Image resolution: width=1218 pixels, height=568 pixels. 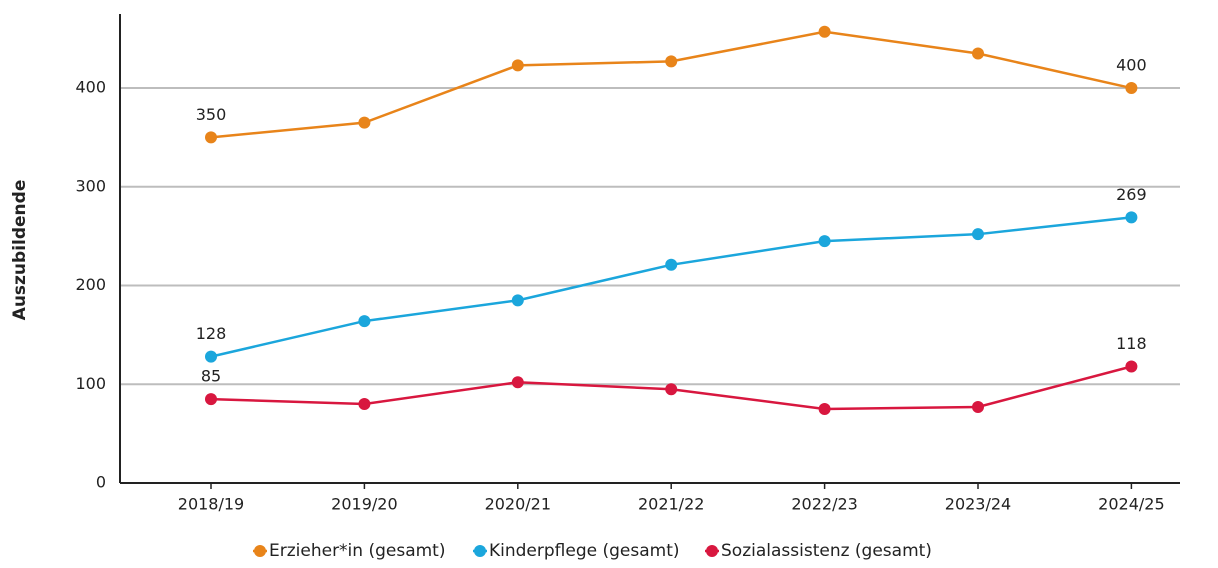 I want to click on data-label: 118, so click(x=1131, y=343).